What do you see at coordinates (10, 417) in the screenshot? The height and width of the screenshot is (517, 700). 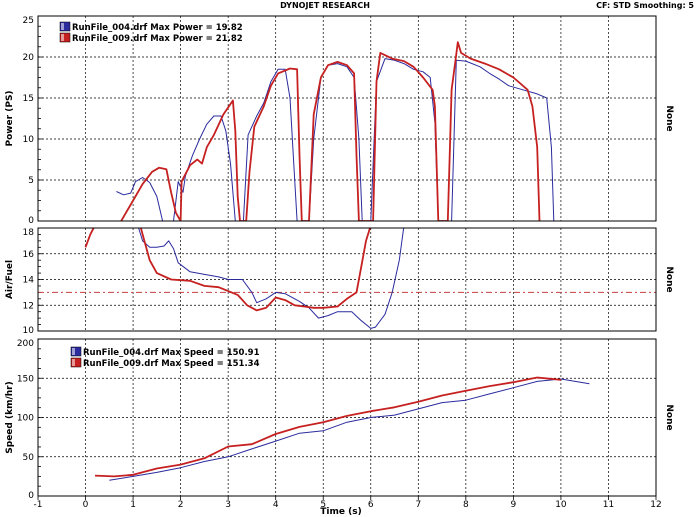 I see `y-axis-label: Speed (km/hr)` at bounding box center [10, 417].